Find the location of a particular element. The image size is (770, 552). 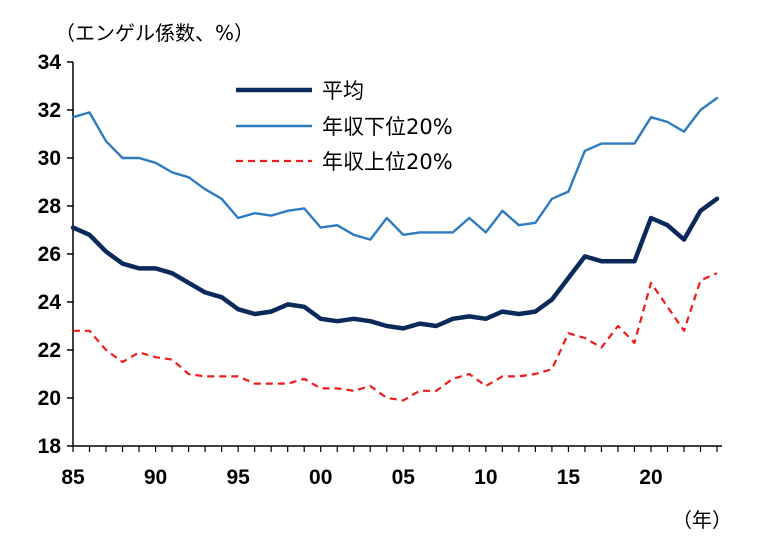

y-tick-label: 34 is located at coordinates (50, 62).